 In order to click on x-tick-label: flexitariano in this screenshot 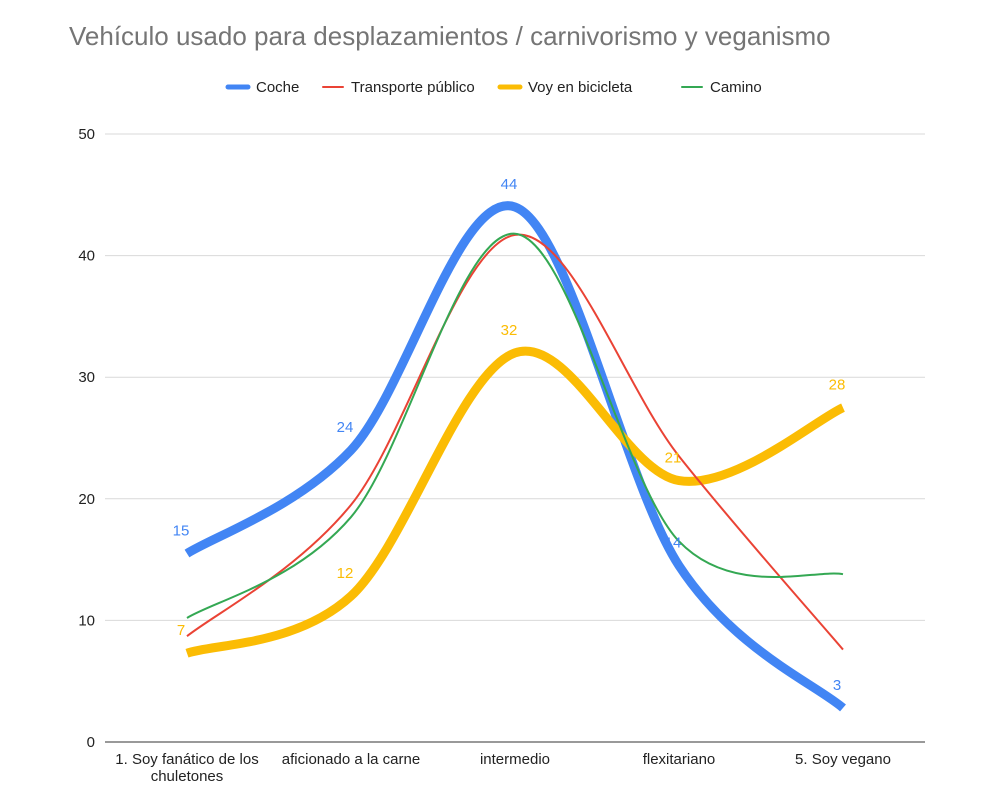, I will do `click(679, 759)`.